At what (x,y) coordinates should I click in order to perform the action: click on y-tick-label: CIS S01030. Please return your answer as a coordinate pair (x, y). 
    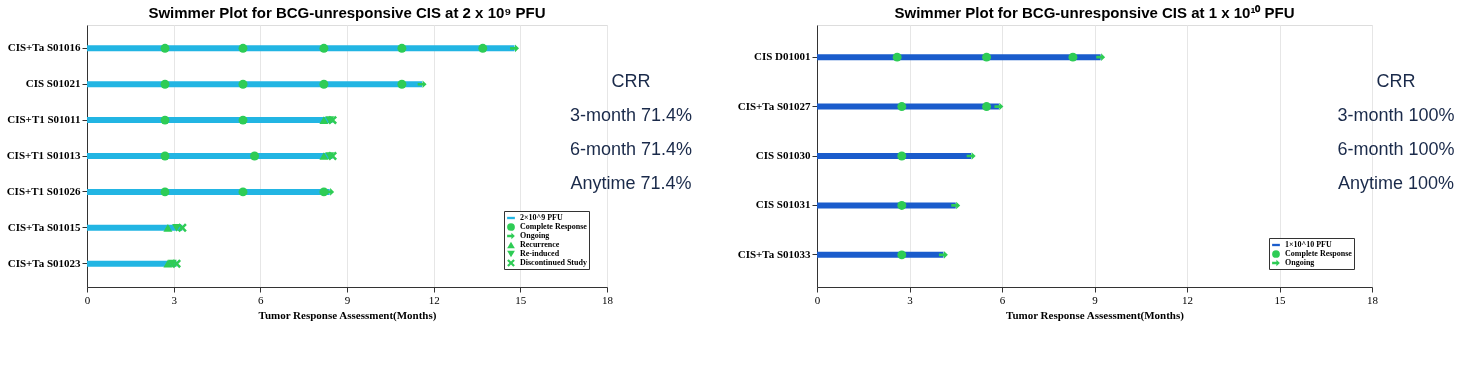
    Looking at the image, I should click on (783, 155).